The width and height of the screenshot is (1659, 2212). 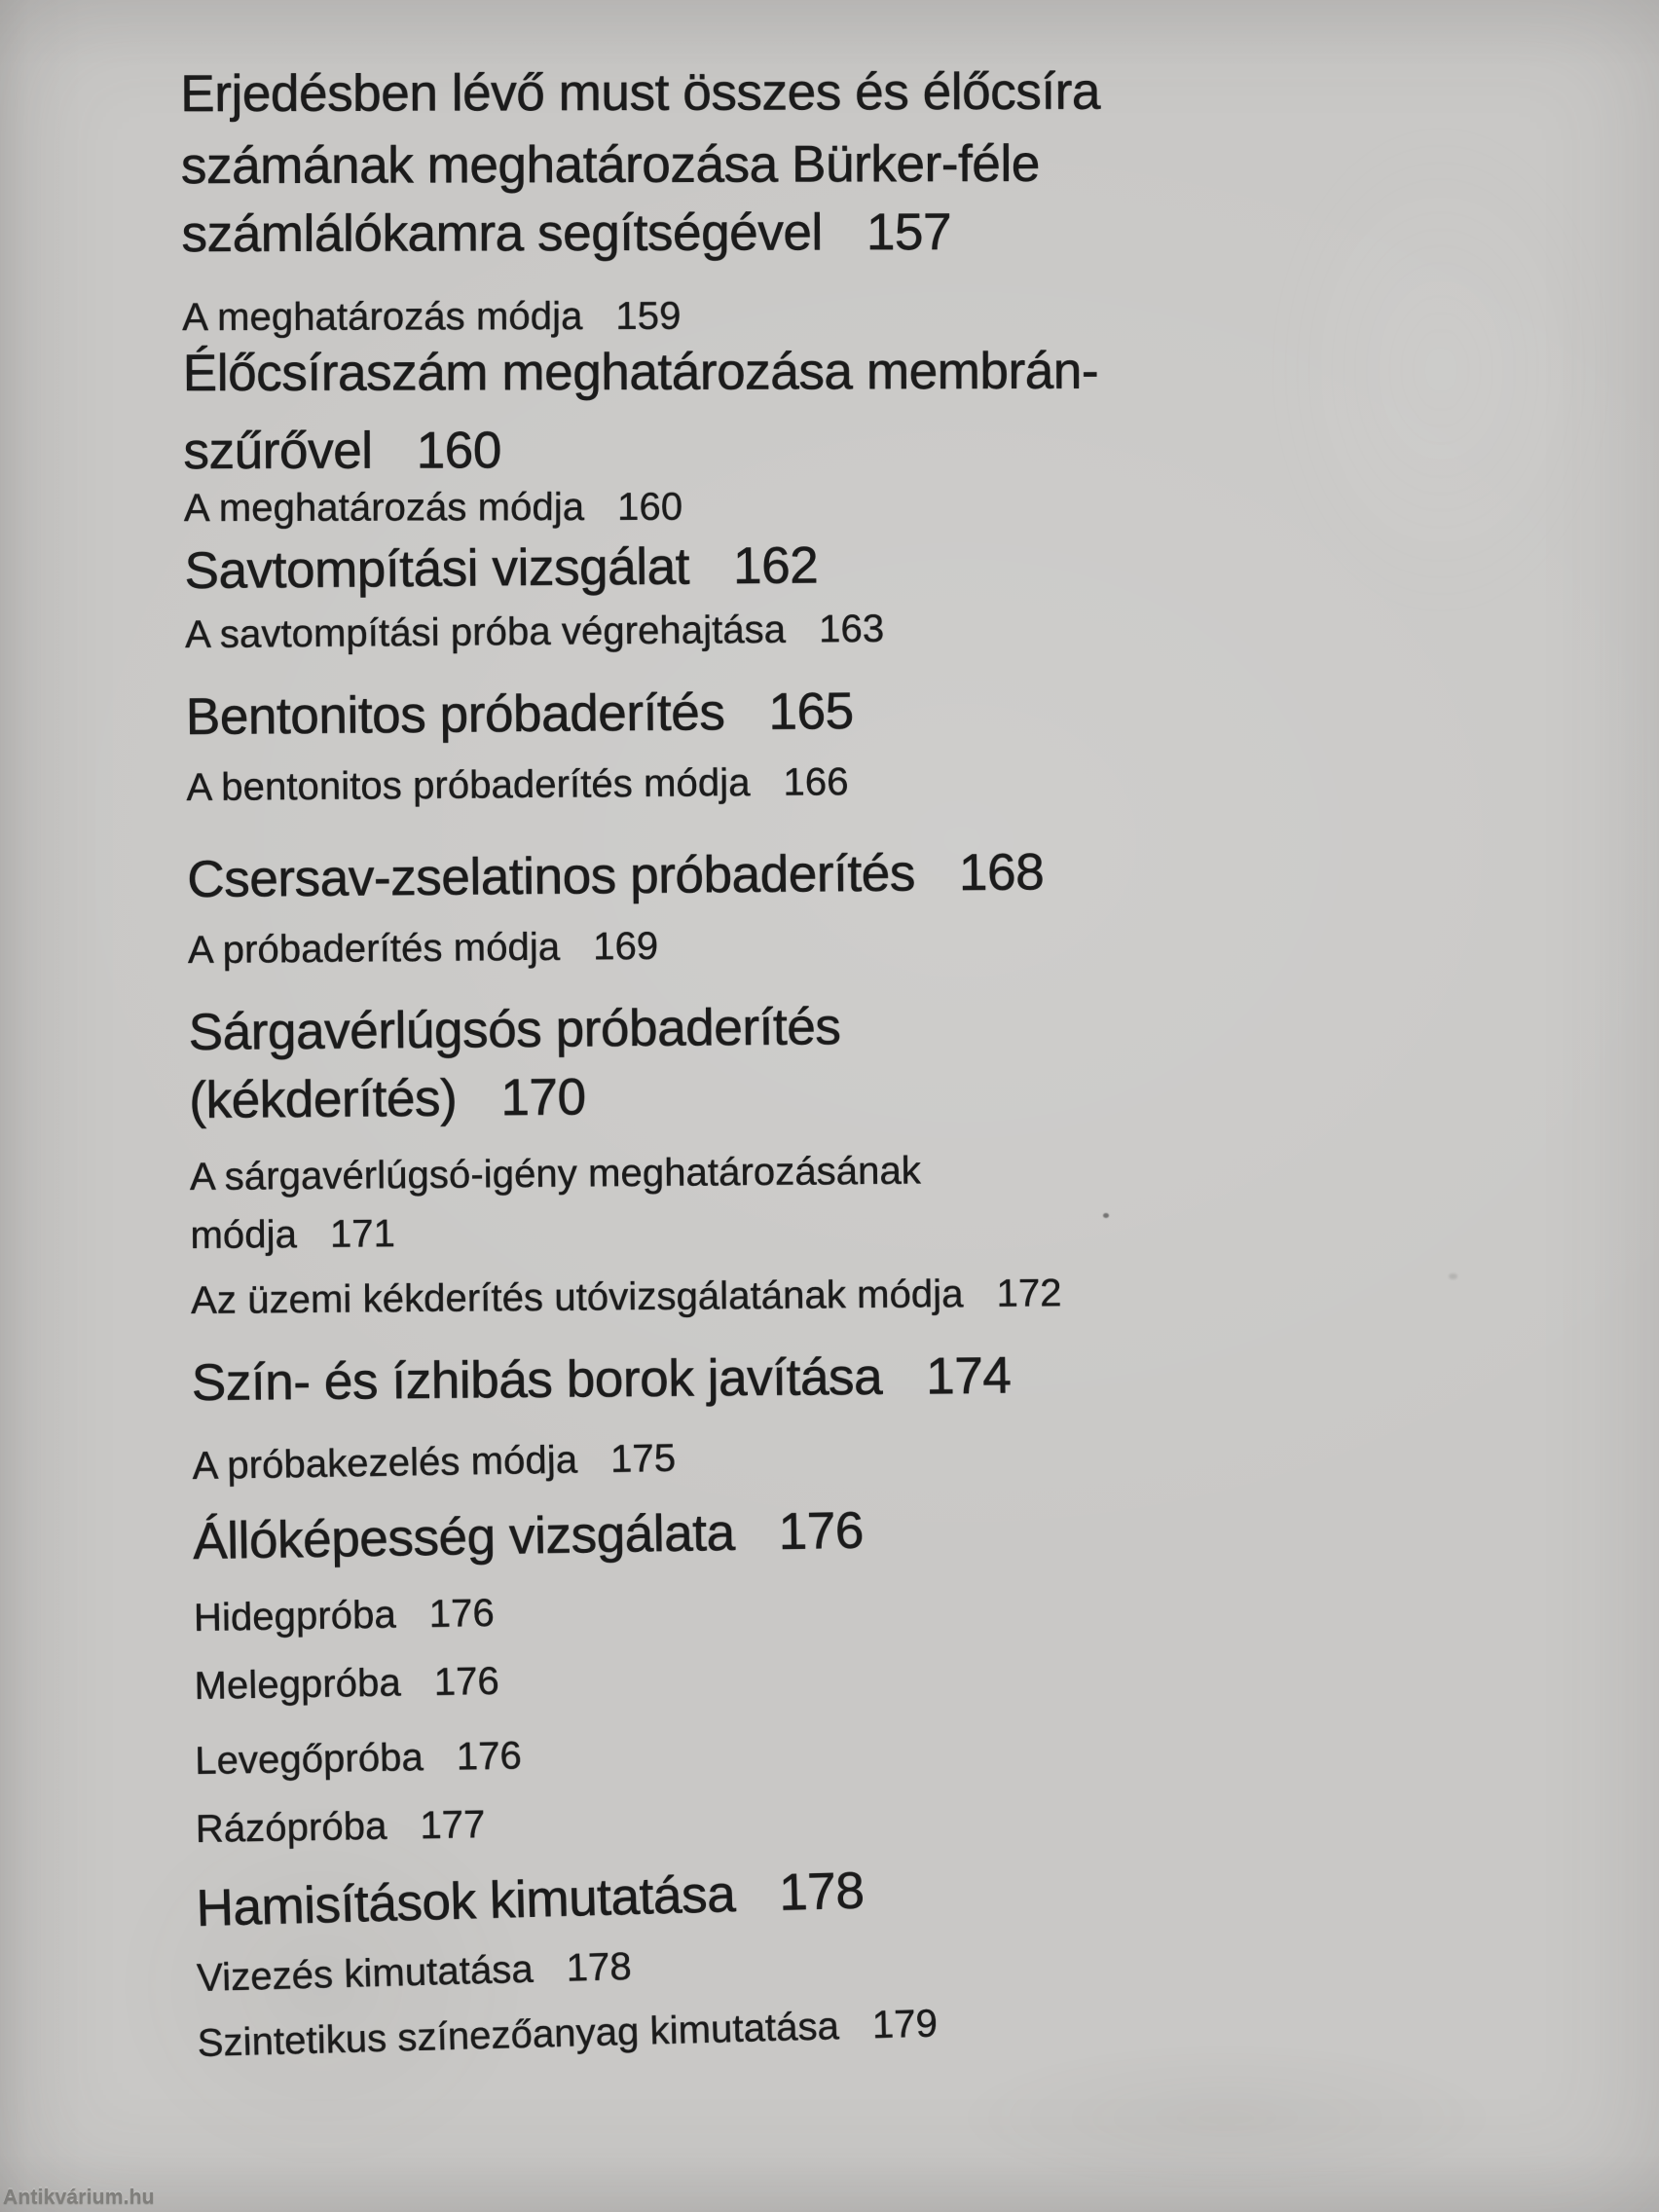 I want to click on toc-entry-line: (kékderítés) 170, so click(x=387, y=1099).